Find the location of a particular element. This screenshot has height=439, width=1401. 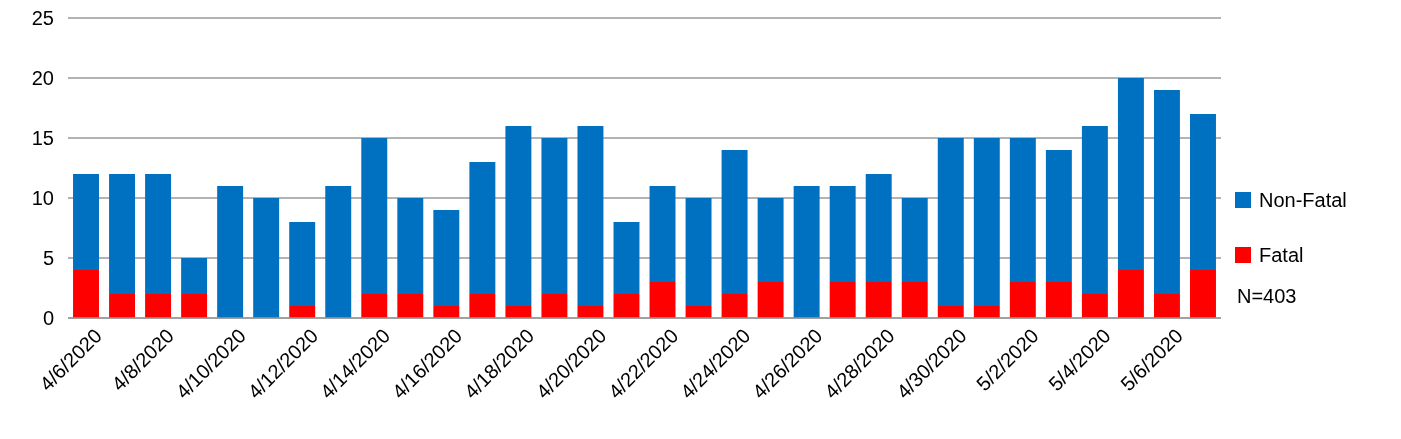

legend-label: Fatal is located at coordinates (1281, 255).